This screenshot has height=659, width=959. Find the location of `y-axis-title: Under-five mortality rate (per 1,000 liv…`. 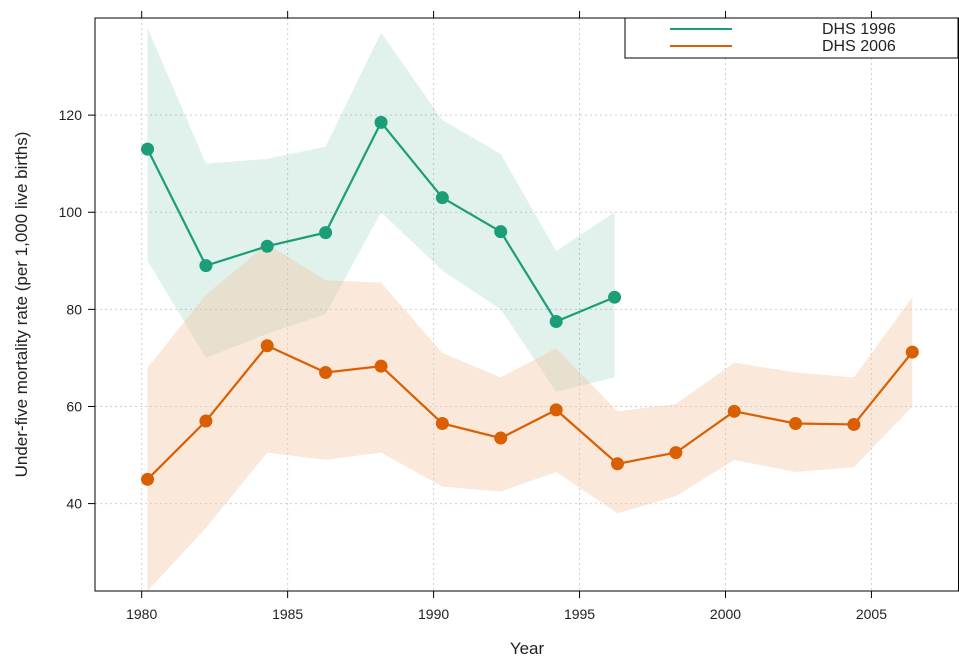

y-axis-title: Under-five mortality rate (per 1,000 liv… is located at coordinates (21, 305).